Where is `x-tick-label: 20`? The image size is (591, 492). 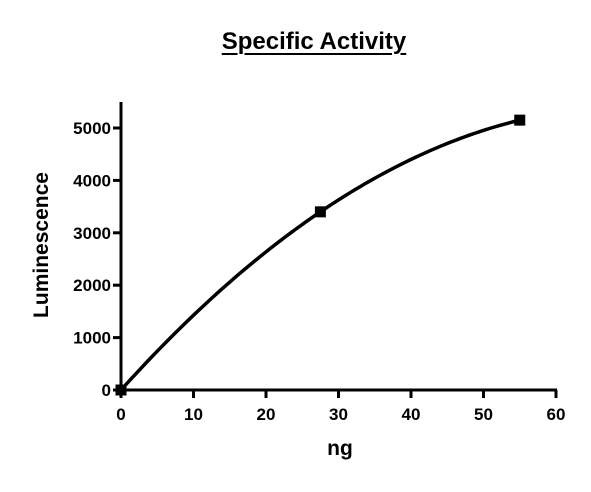
x-tick-label: 20 is located at coordinates (266, 414).